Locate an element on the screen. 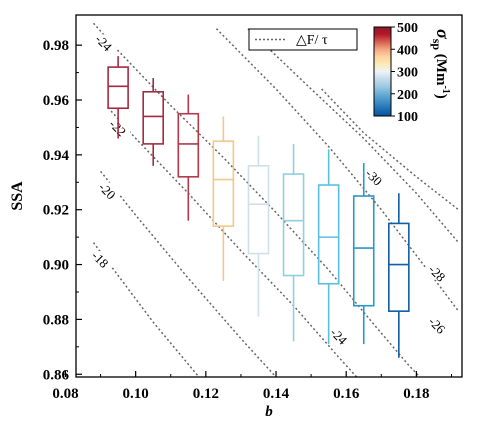 This screenshot has width=485, height=429. colorbar-label: σsp (Mm-1) is located at coordinates (441, 64).